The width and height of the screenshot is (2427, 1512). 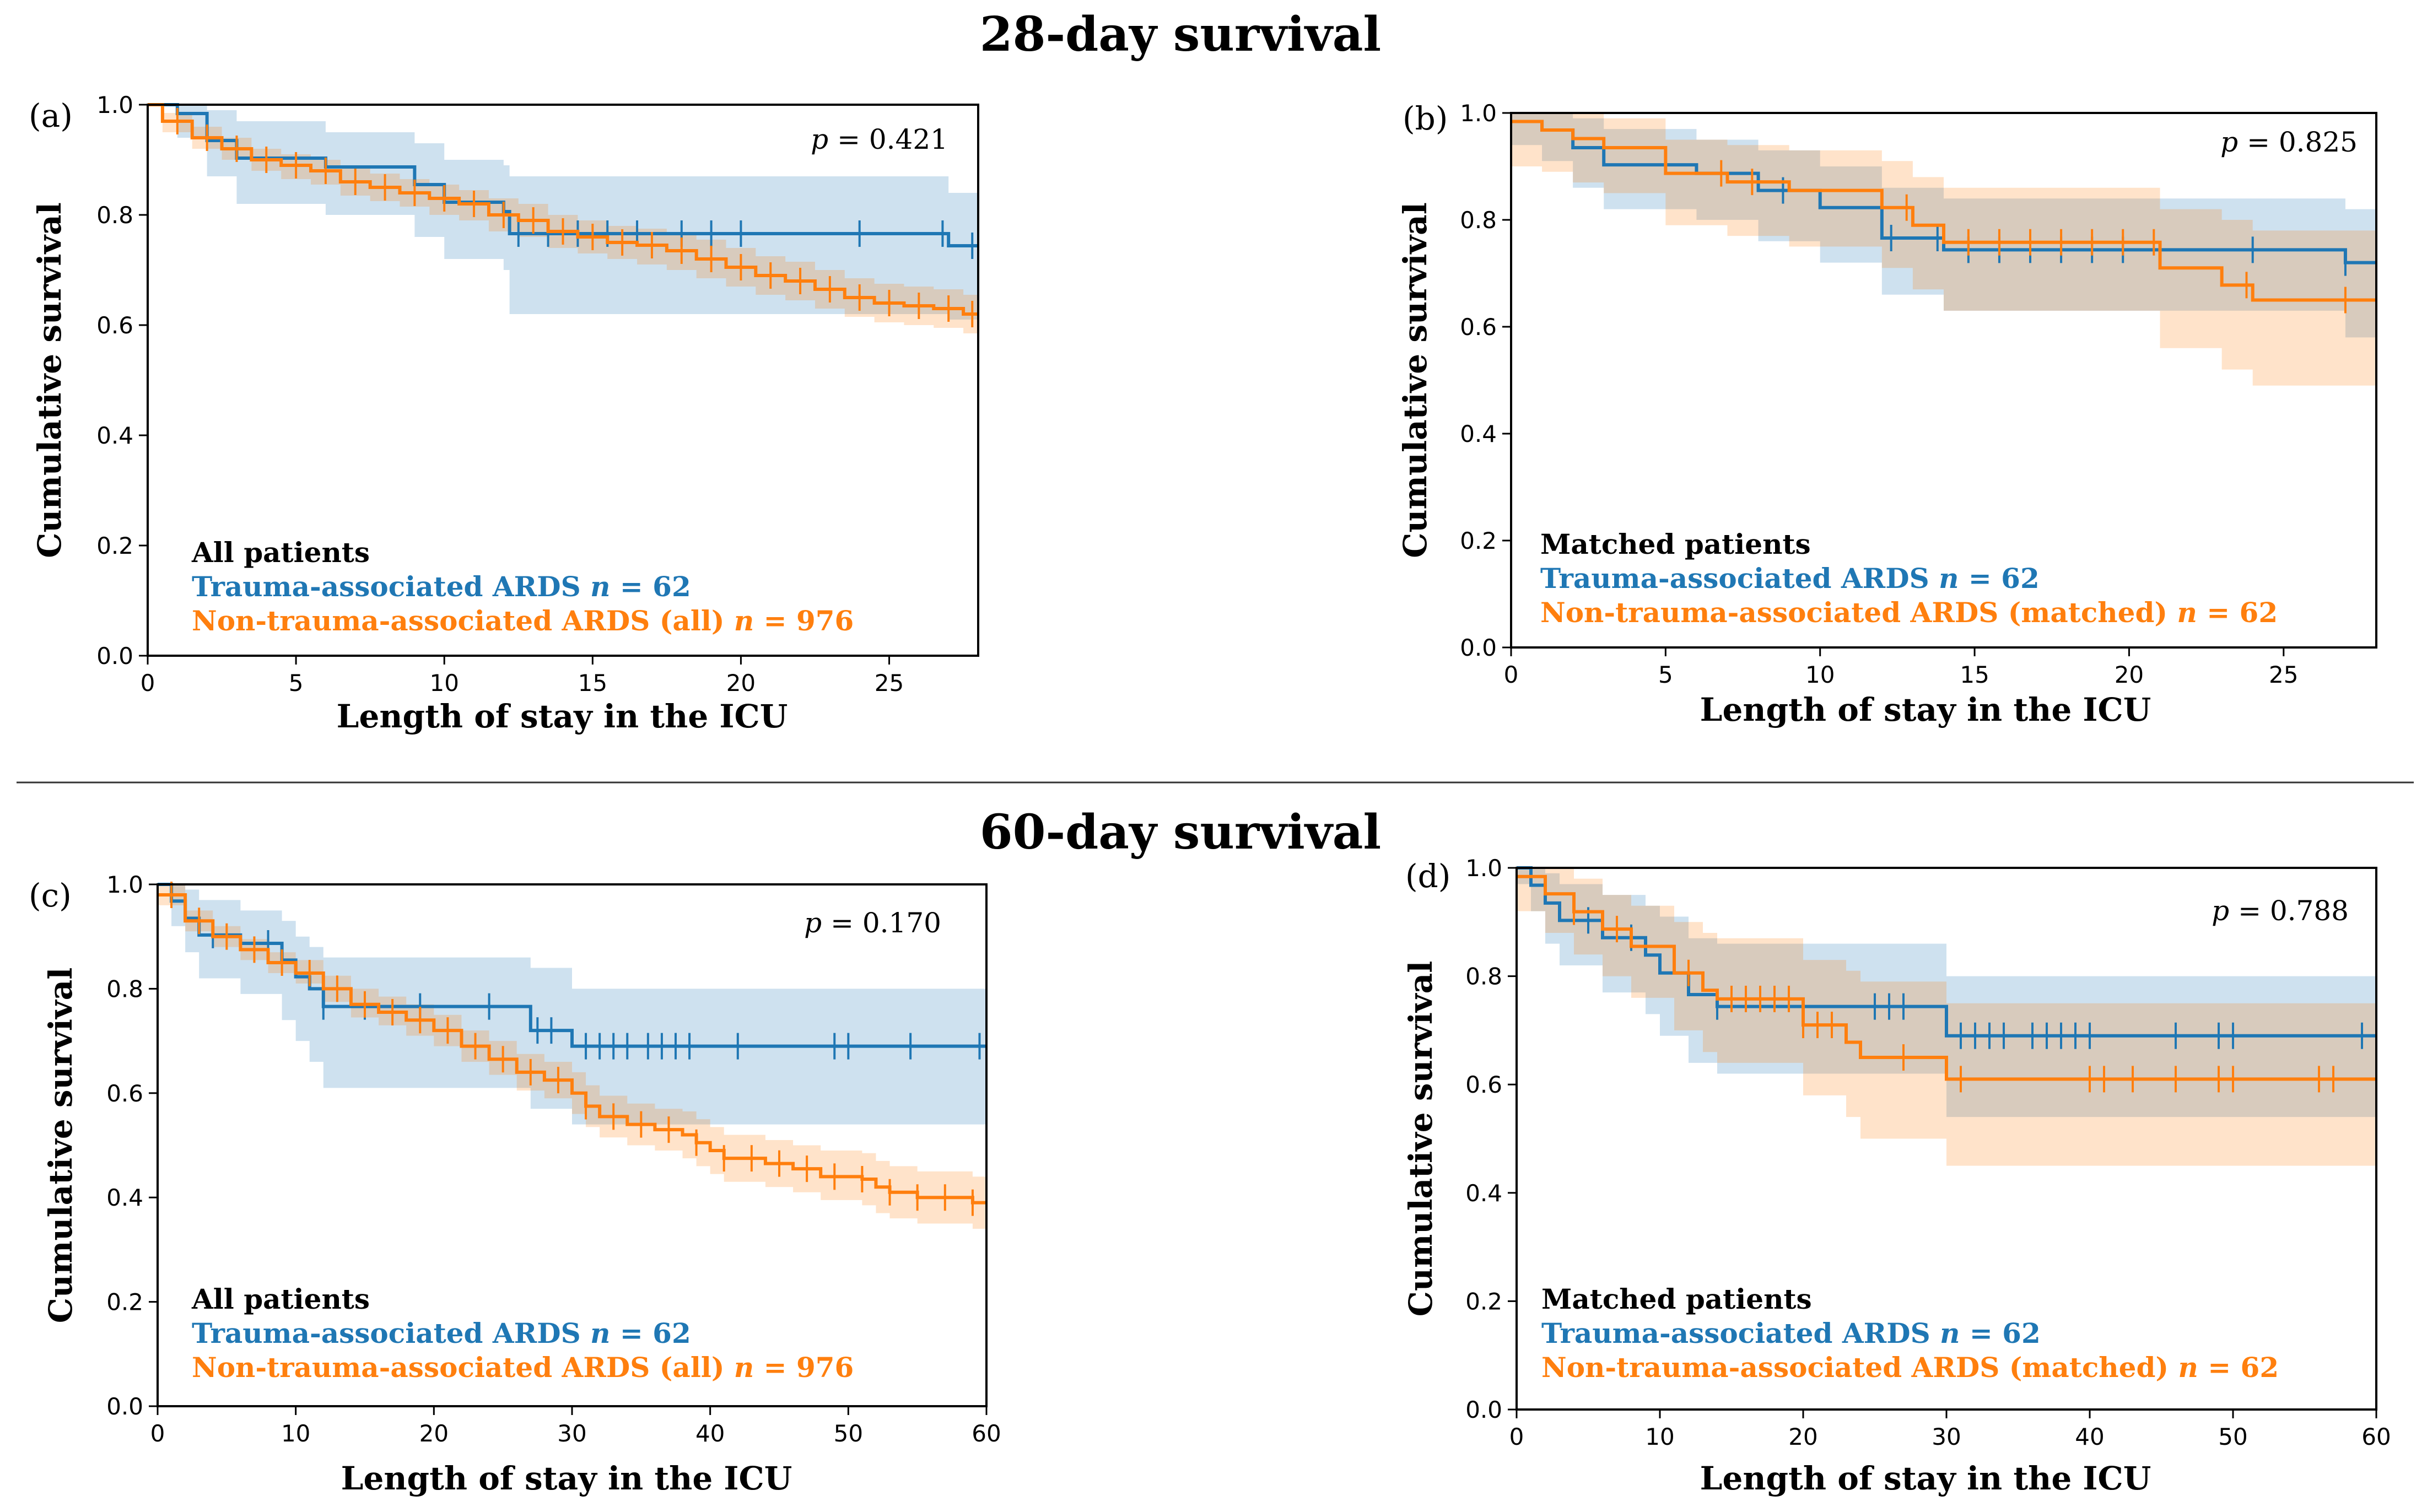 I want to click on survival-curve-trauma, so click(x=563, y=175).